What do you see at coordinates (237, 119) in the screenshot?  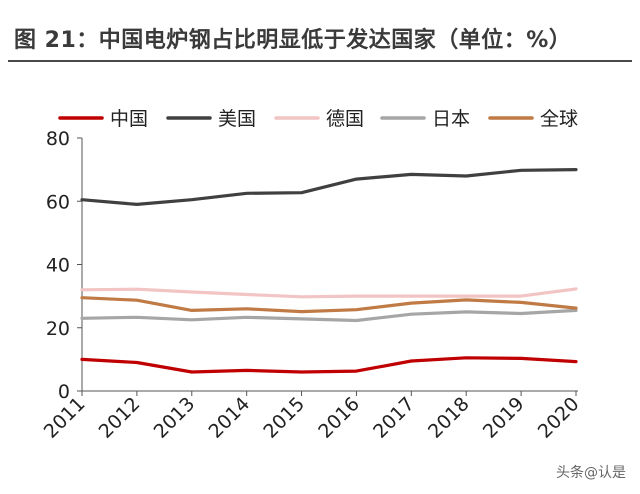 I see `legend-label: 美国` at bounding box center [237, 119].